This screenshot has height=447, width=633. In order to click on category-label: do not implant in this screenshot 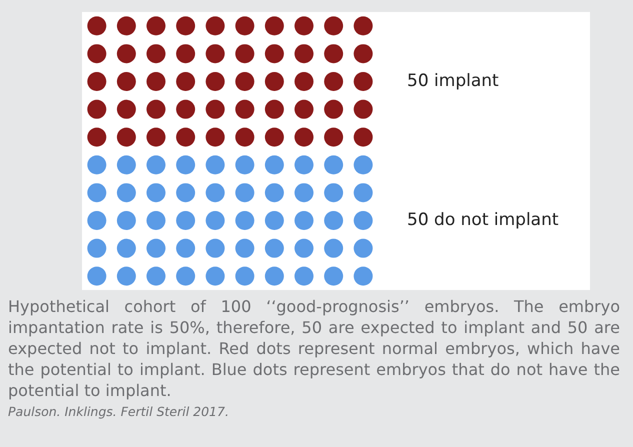, I will do `click(496, 220)`.